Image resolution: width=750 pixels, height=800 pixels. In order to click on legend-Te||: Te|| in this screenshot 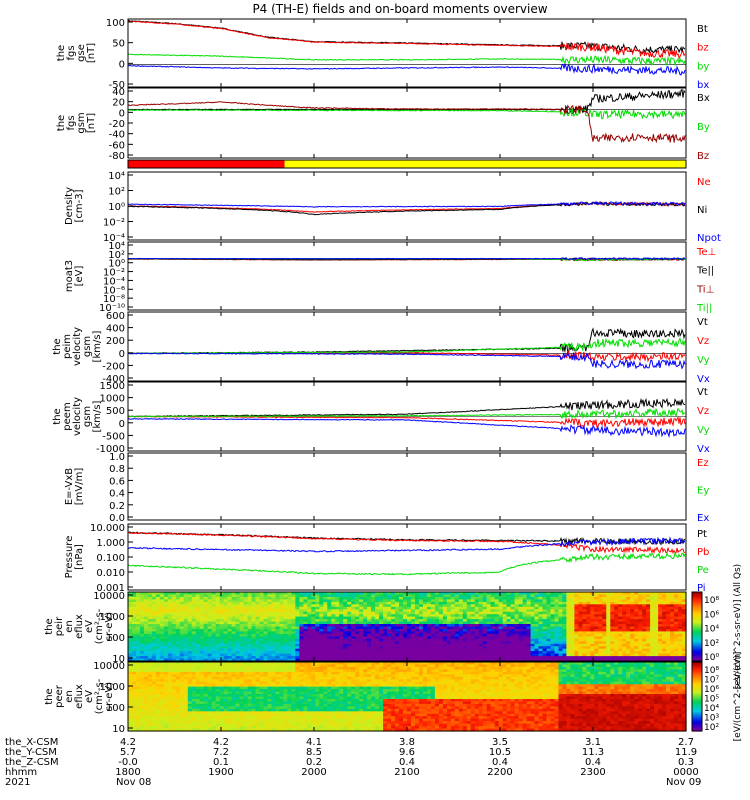, I will do `click(705, 271)`.